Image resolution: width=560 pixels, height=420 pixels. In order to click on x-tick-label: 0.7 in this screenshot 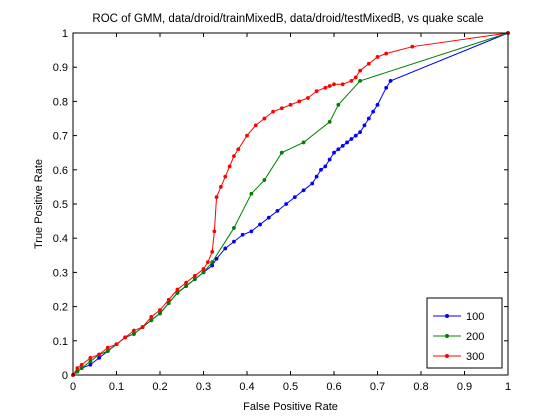, I will do `click(377, 387)`.